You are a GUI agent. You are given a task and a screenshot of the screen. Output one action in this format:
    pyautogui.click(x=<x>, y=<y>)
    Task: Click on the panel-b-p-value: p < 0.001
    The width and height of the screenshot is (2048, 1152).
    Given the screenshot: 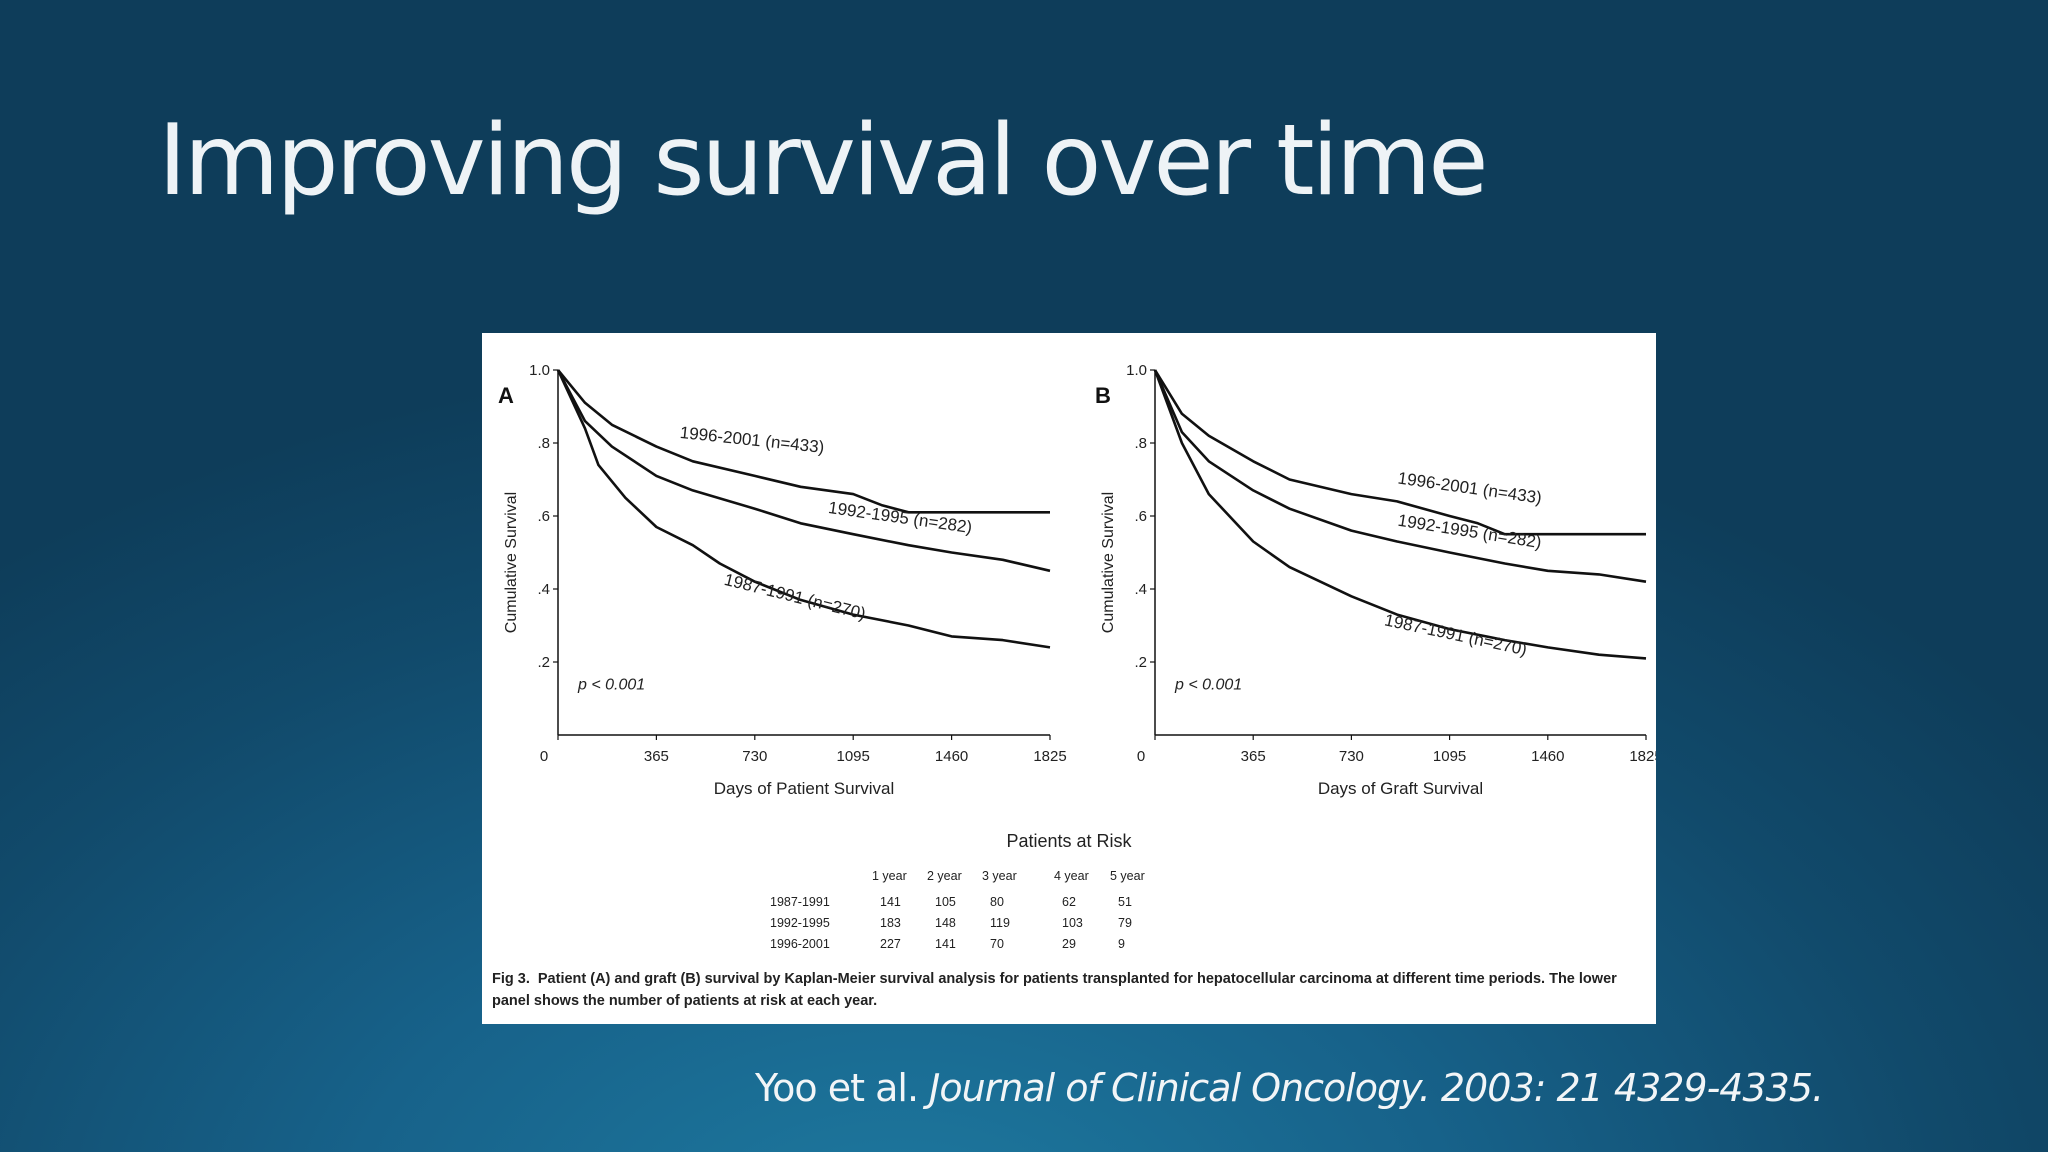 What is the action you would take?
    pyautogui.click(x=1208, y=684)
    